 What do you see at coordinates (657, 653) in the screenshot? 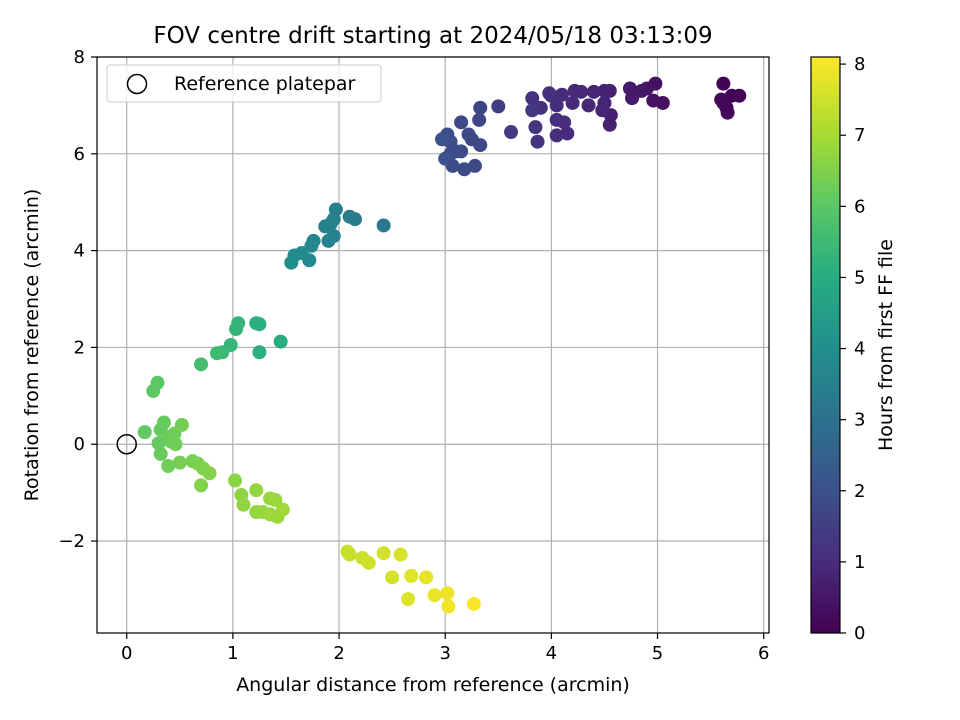
I see `x-tick-label: 5` at bounding box center [657, 653].